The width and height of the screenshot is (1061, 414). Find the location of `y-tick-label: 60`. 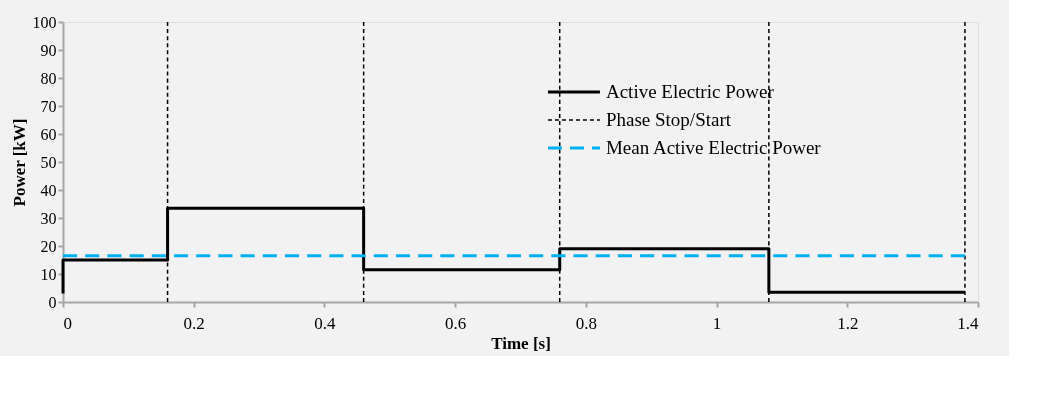

y-tick-label: 60 is located at coordinates (48, 134).